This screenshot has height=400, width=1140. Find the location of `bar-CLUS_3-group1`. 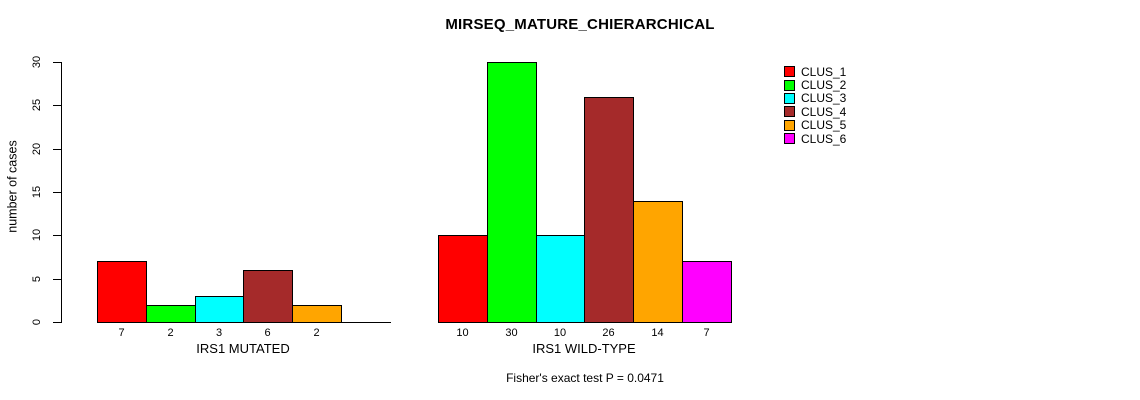

bar-CLUS_3-group1 is located at coordinates (219, 309).